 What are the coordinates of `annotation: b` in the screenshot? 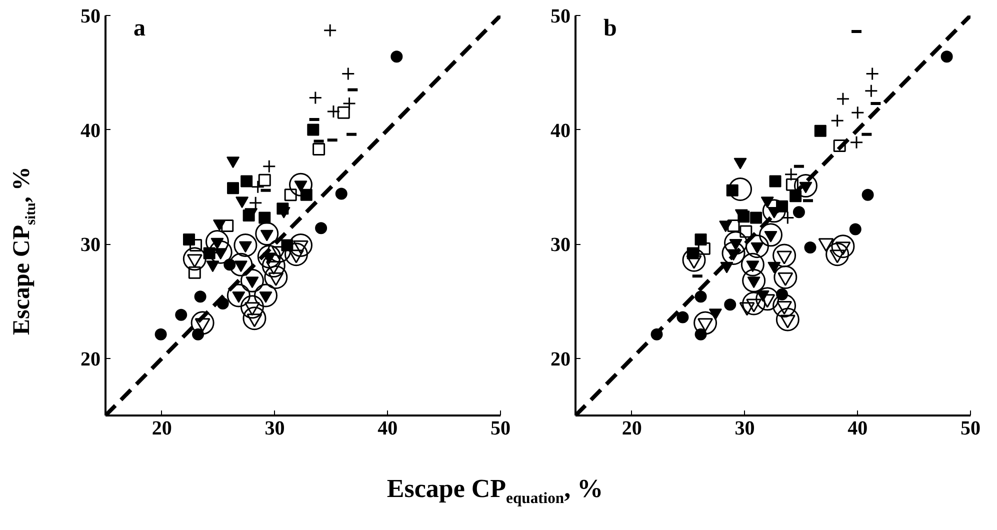 It's located at (610, 29).